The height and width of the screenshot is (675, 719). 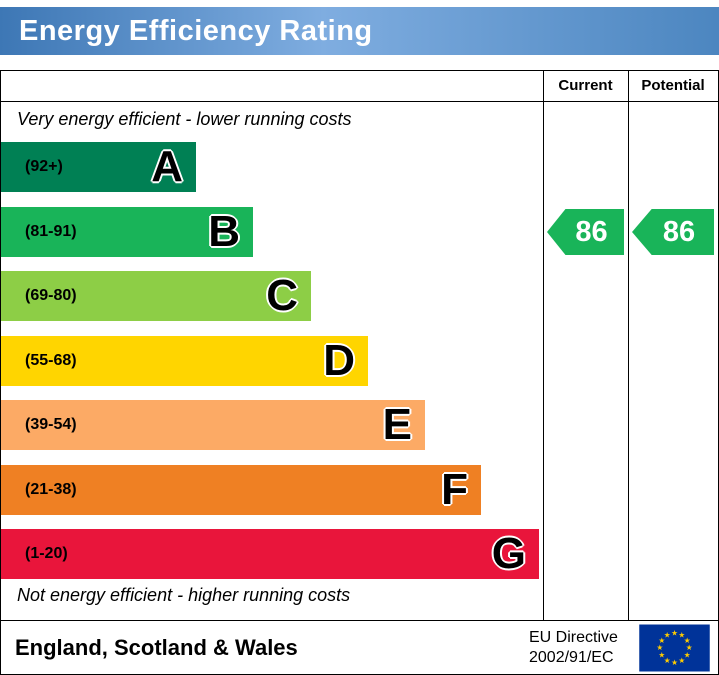 What do you see at coordinates (127, 232) in the screenshot?
I see `band-b: (81-91) B` at bounding box center [127, 232].